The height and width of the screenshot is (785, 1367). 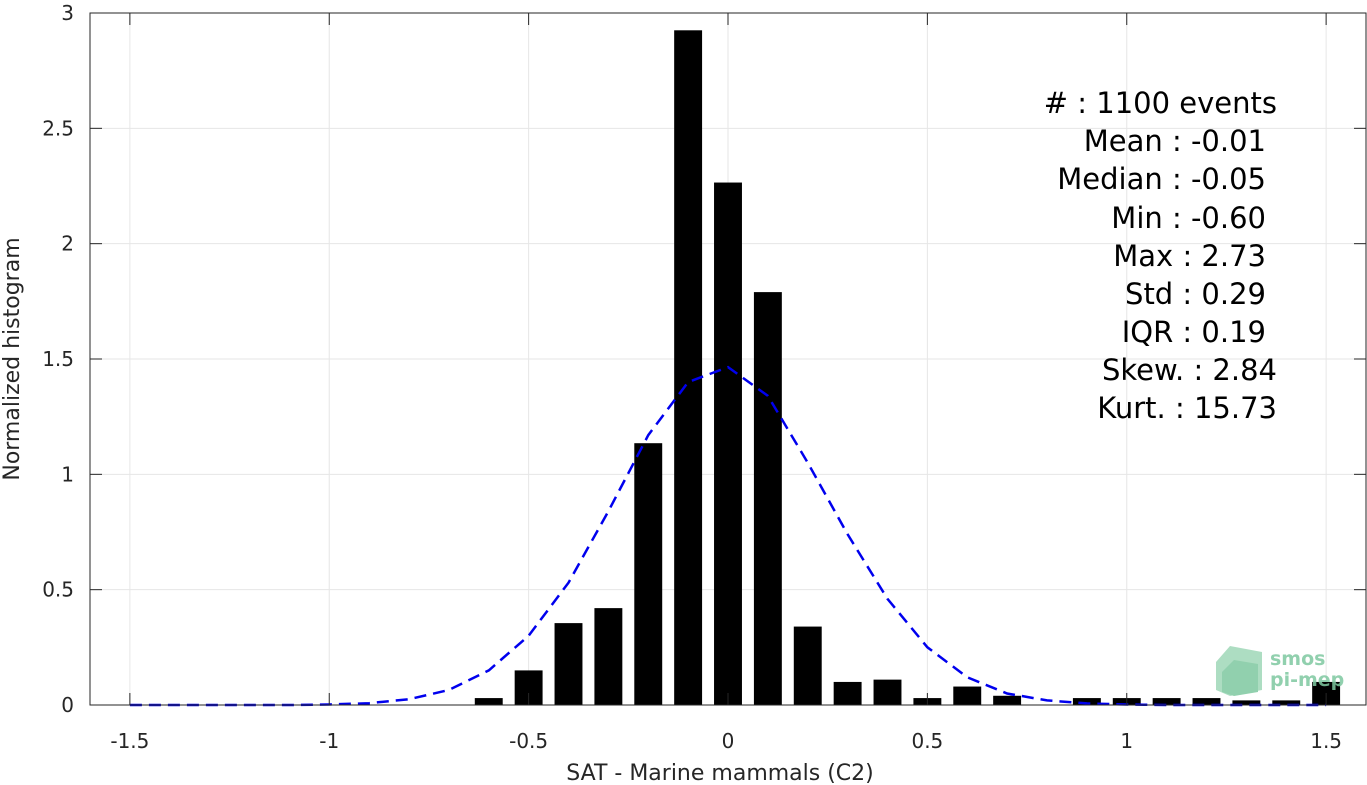 What do you see at coordinates (1161, 179) in the screenshot?
I see `stat-median: Median : -0.05` at bounding box center [1161, 179].